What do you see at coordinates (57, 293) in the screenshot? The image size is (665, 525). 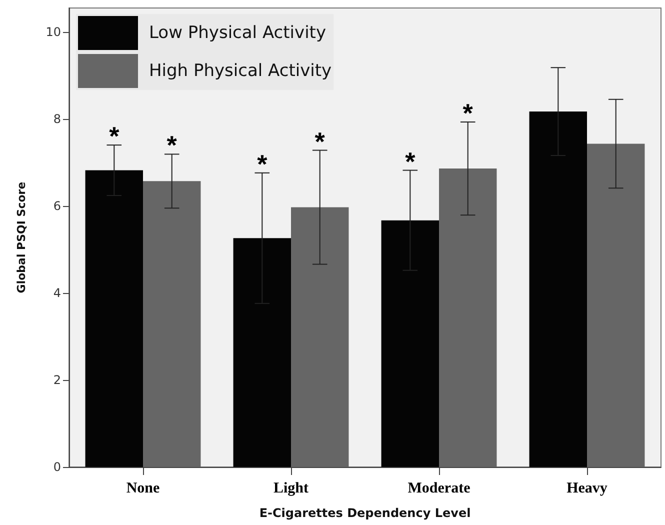 I see `y-tick-label: 4` at bounding box center [57, 293].